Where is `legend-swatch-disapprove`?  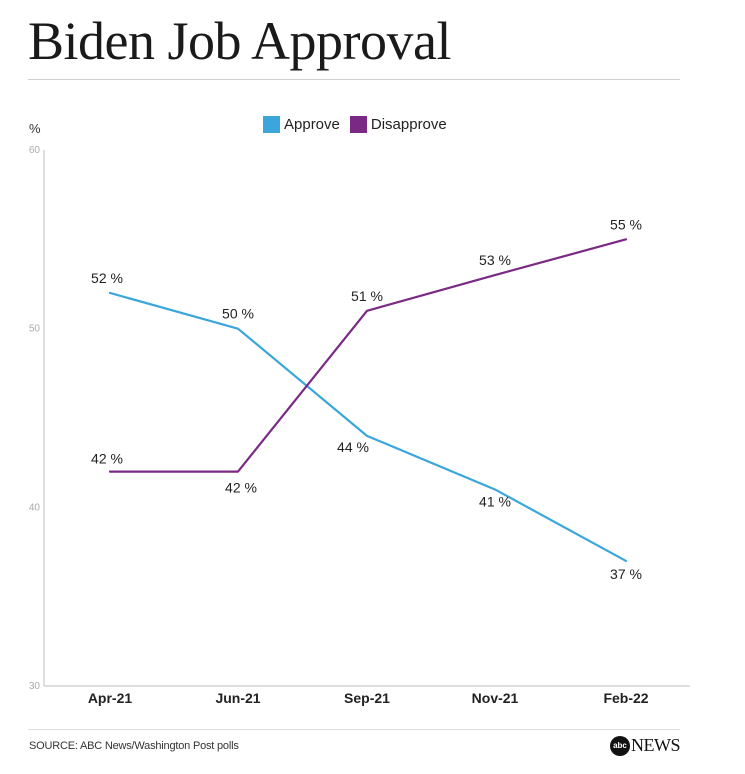
legend-swatch-disapprove is located at coordinates (358, 124).